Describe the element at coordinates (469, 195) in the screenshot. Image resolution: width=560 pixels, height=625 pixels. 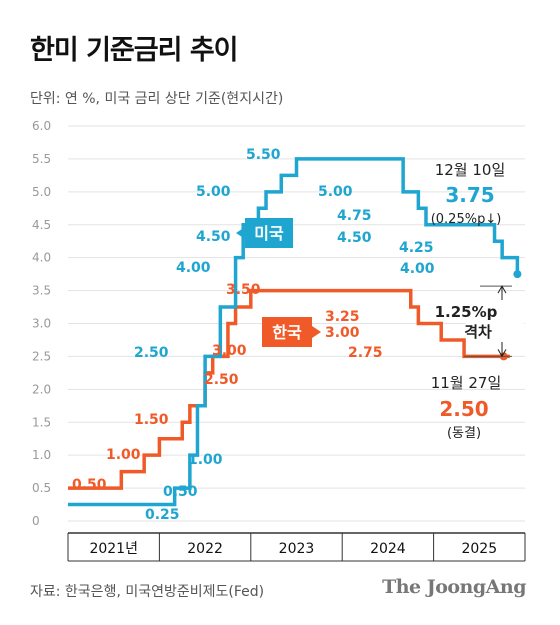
I see `us-end-value: 3.75` at that location.